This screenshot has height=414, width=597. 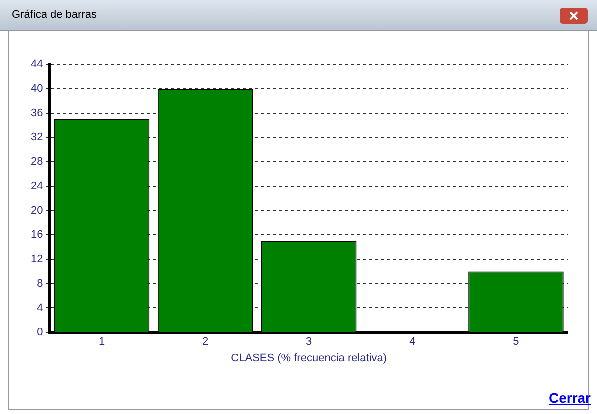 I want to click on y-tick-label: 12, so click(x=37, y=260).